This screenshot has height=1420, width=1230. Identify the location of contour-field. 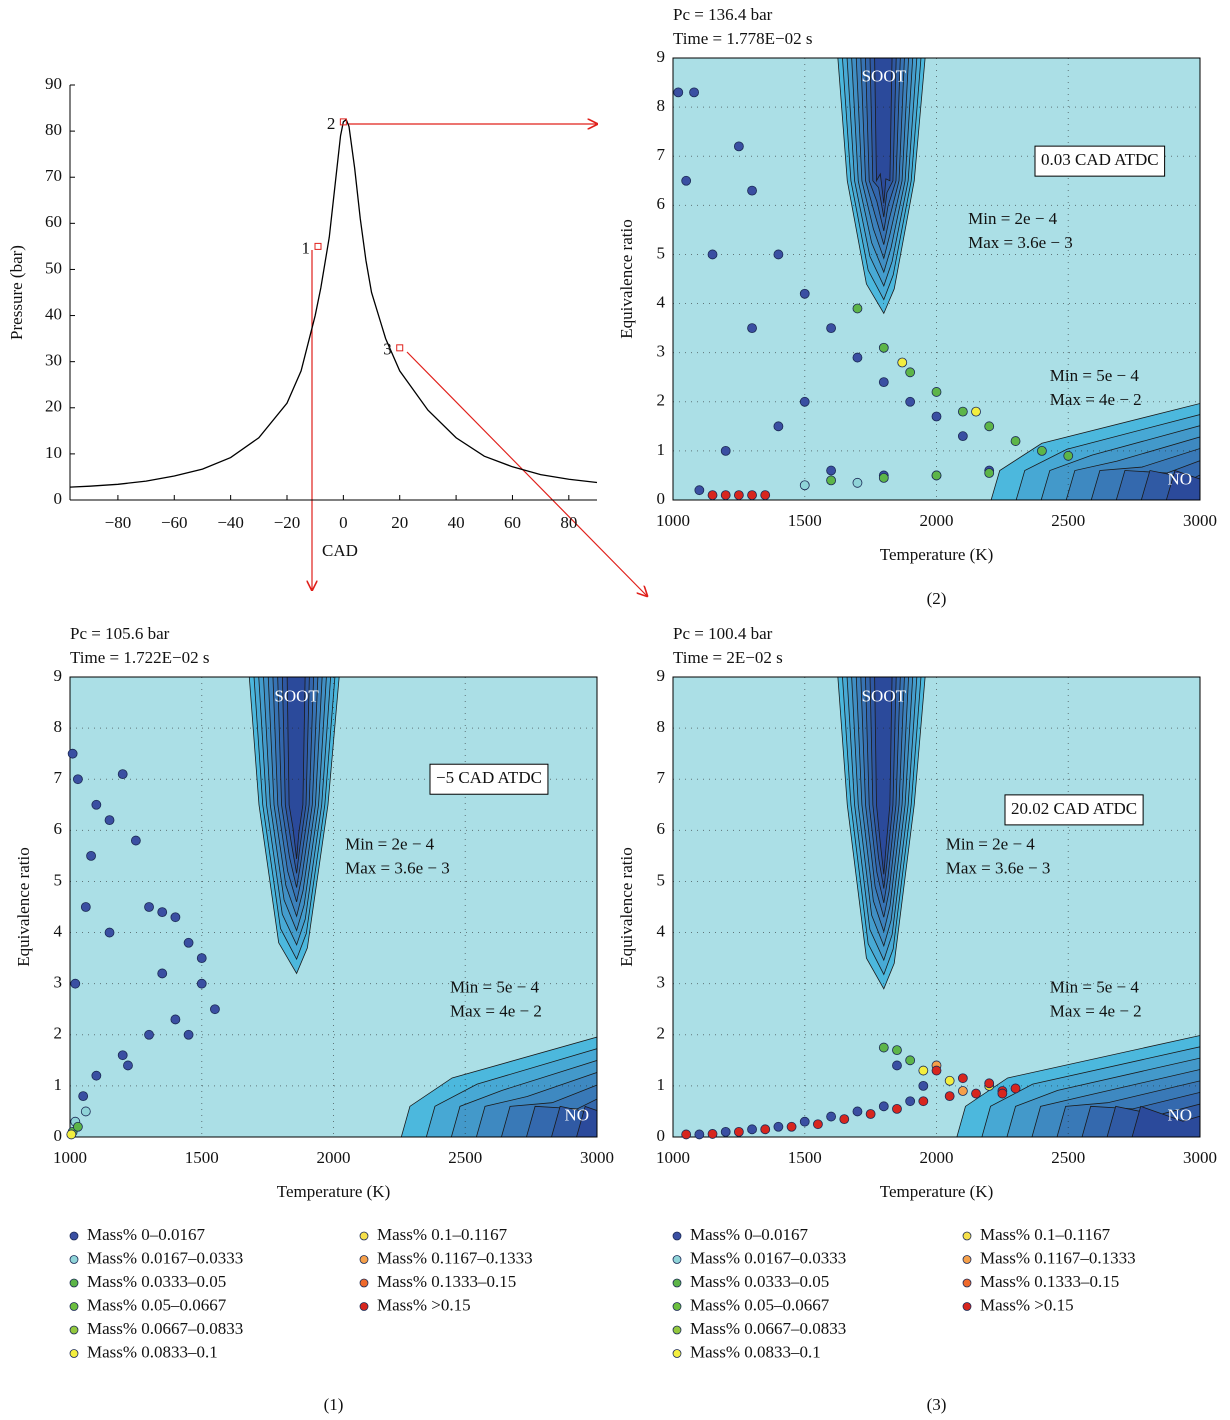
(936, 907).